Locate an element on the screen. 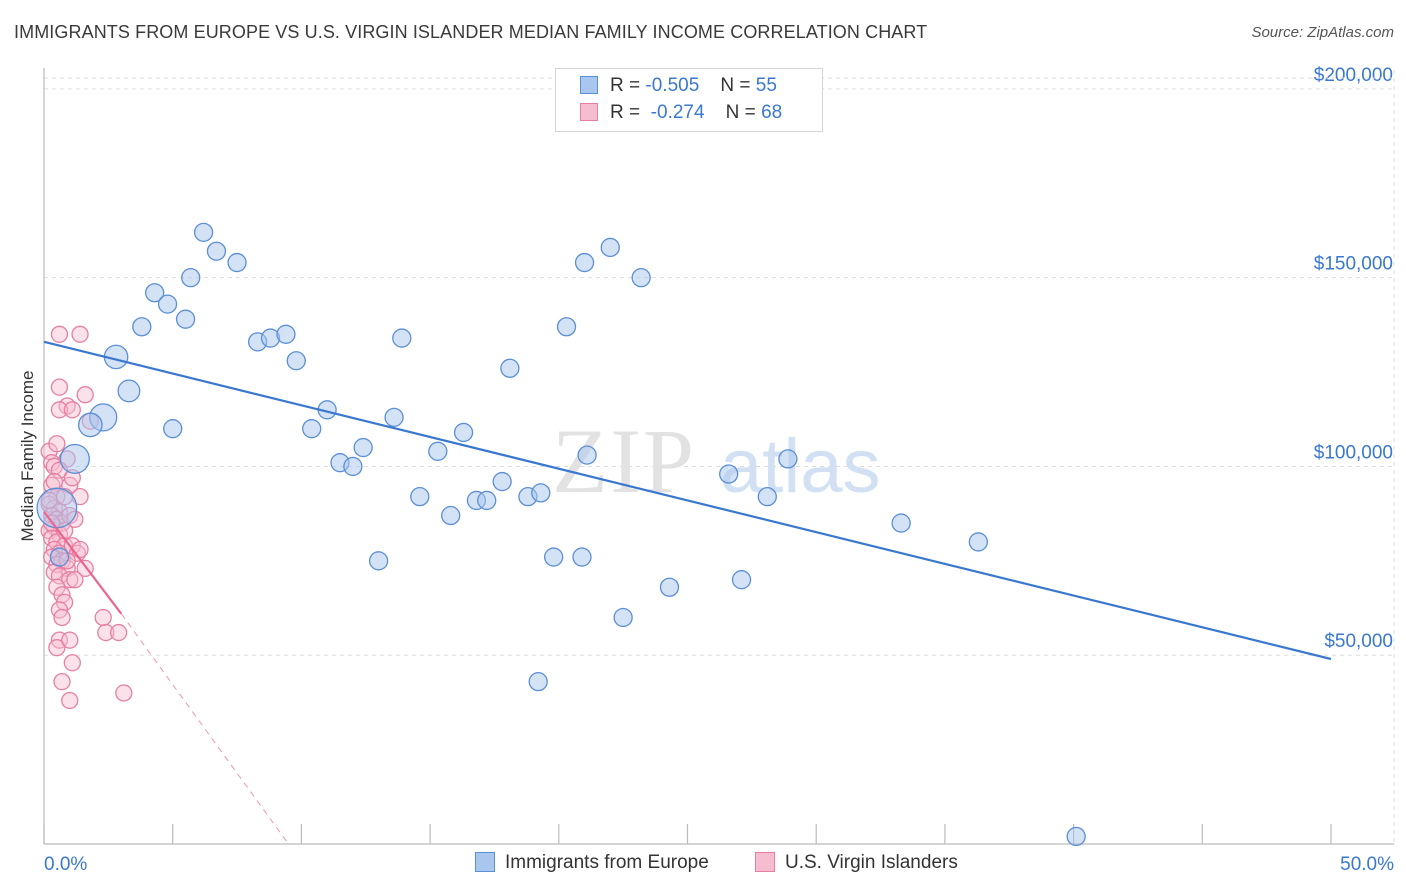 The height and width of the screenshot is (892, 1406). virgin-islanders-swatch-icon is located at coordinates (589, 112).